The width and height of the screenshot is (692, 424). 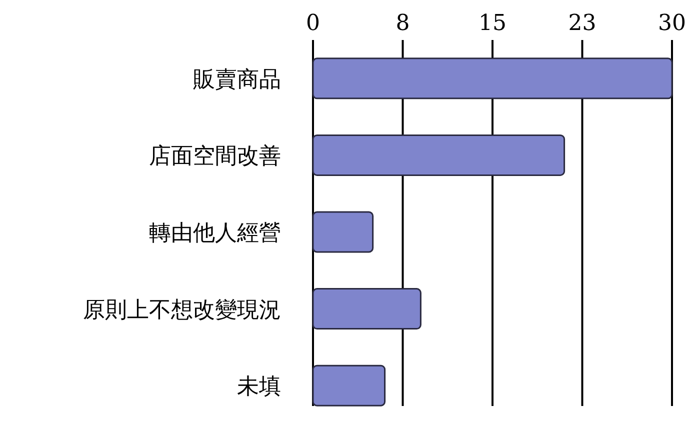 I want to click on x-tick-label: 8, so click(x=403, y=23).